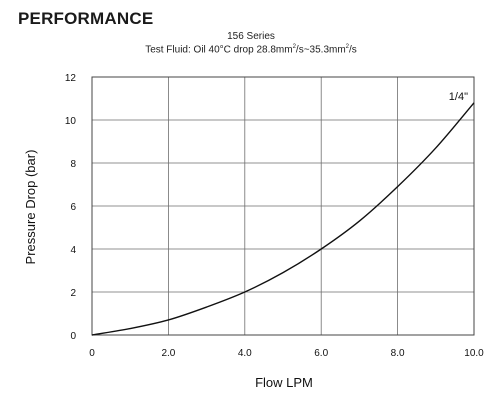 This screenshot has width=502, height=402. Describe the element at coordinates (73, 250) in the screenshot. I see `y-tick-label: 4` at that location.